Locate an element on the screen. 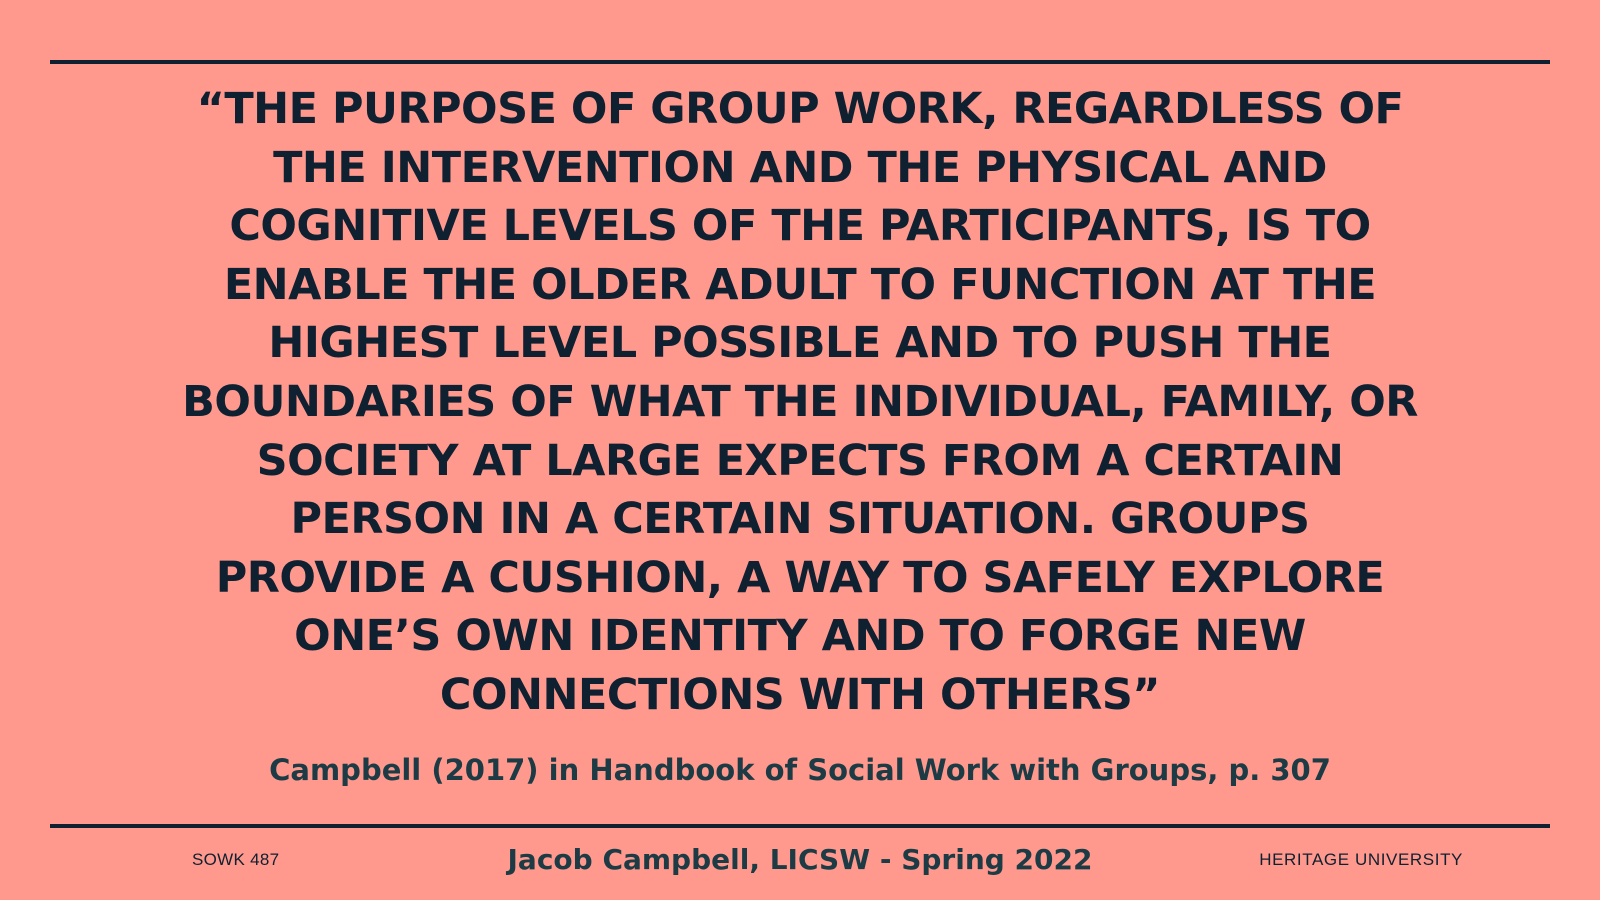 The width and height of the screenshot is (1600, 900). bottom-rule is located at coordinates (800, 826).